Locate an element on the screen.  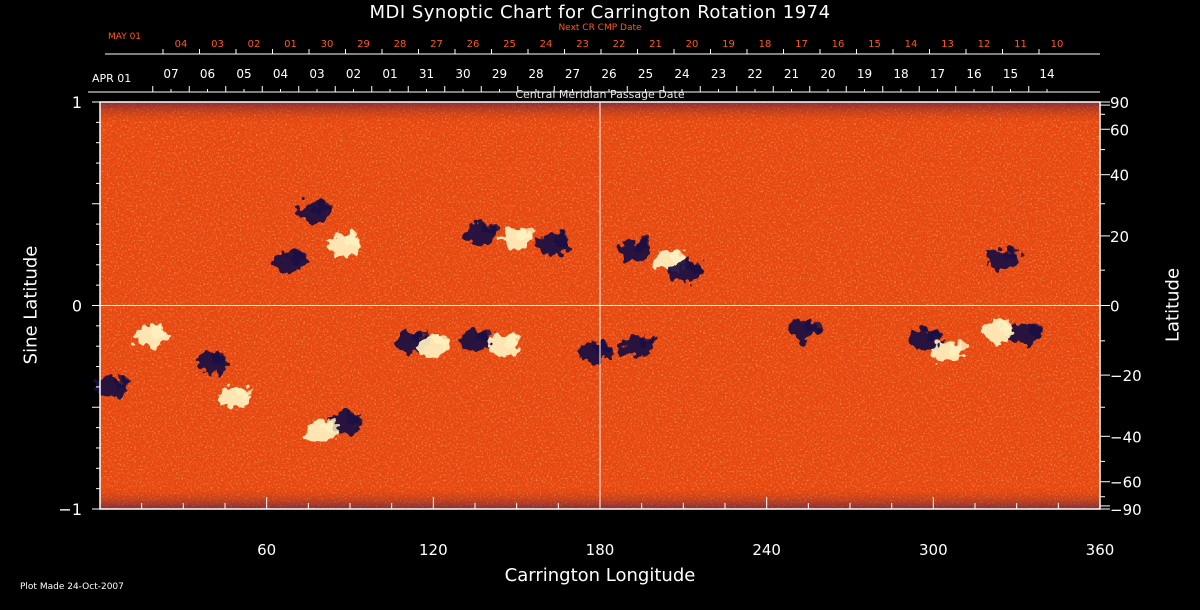
x-tick-label: 180 is located at coordinates (600, 550).